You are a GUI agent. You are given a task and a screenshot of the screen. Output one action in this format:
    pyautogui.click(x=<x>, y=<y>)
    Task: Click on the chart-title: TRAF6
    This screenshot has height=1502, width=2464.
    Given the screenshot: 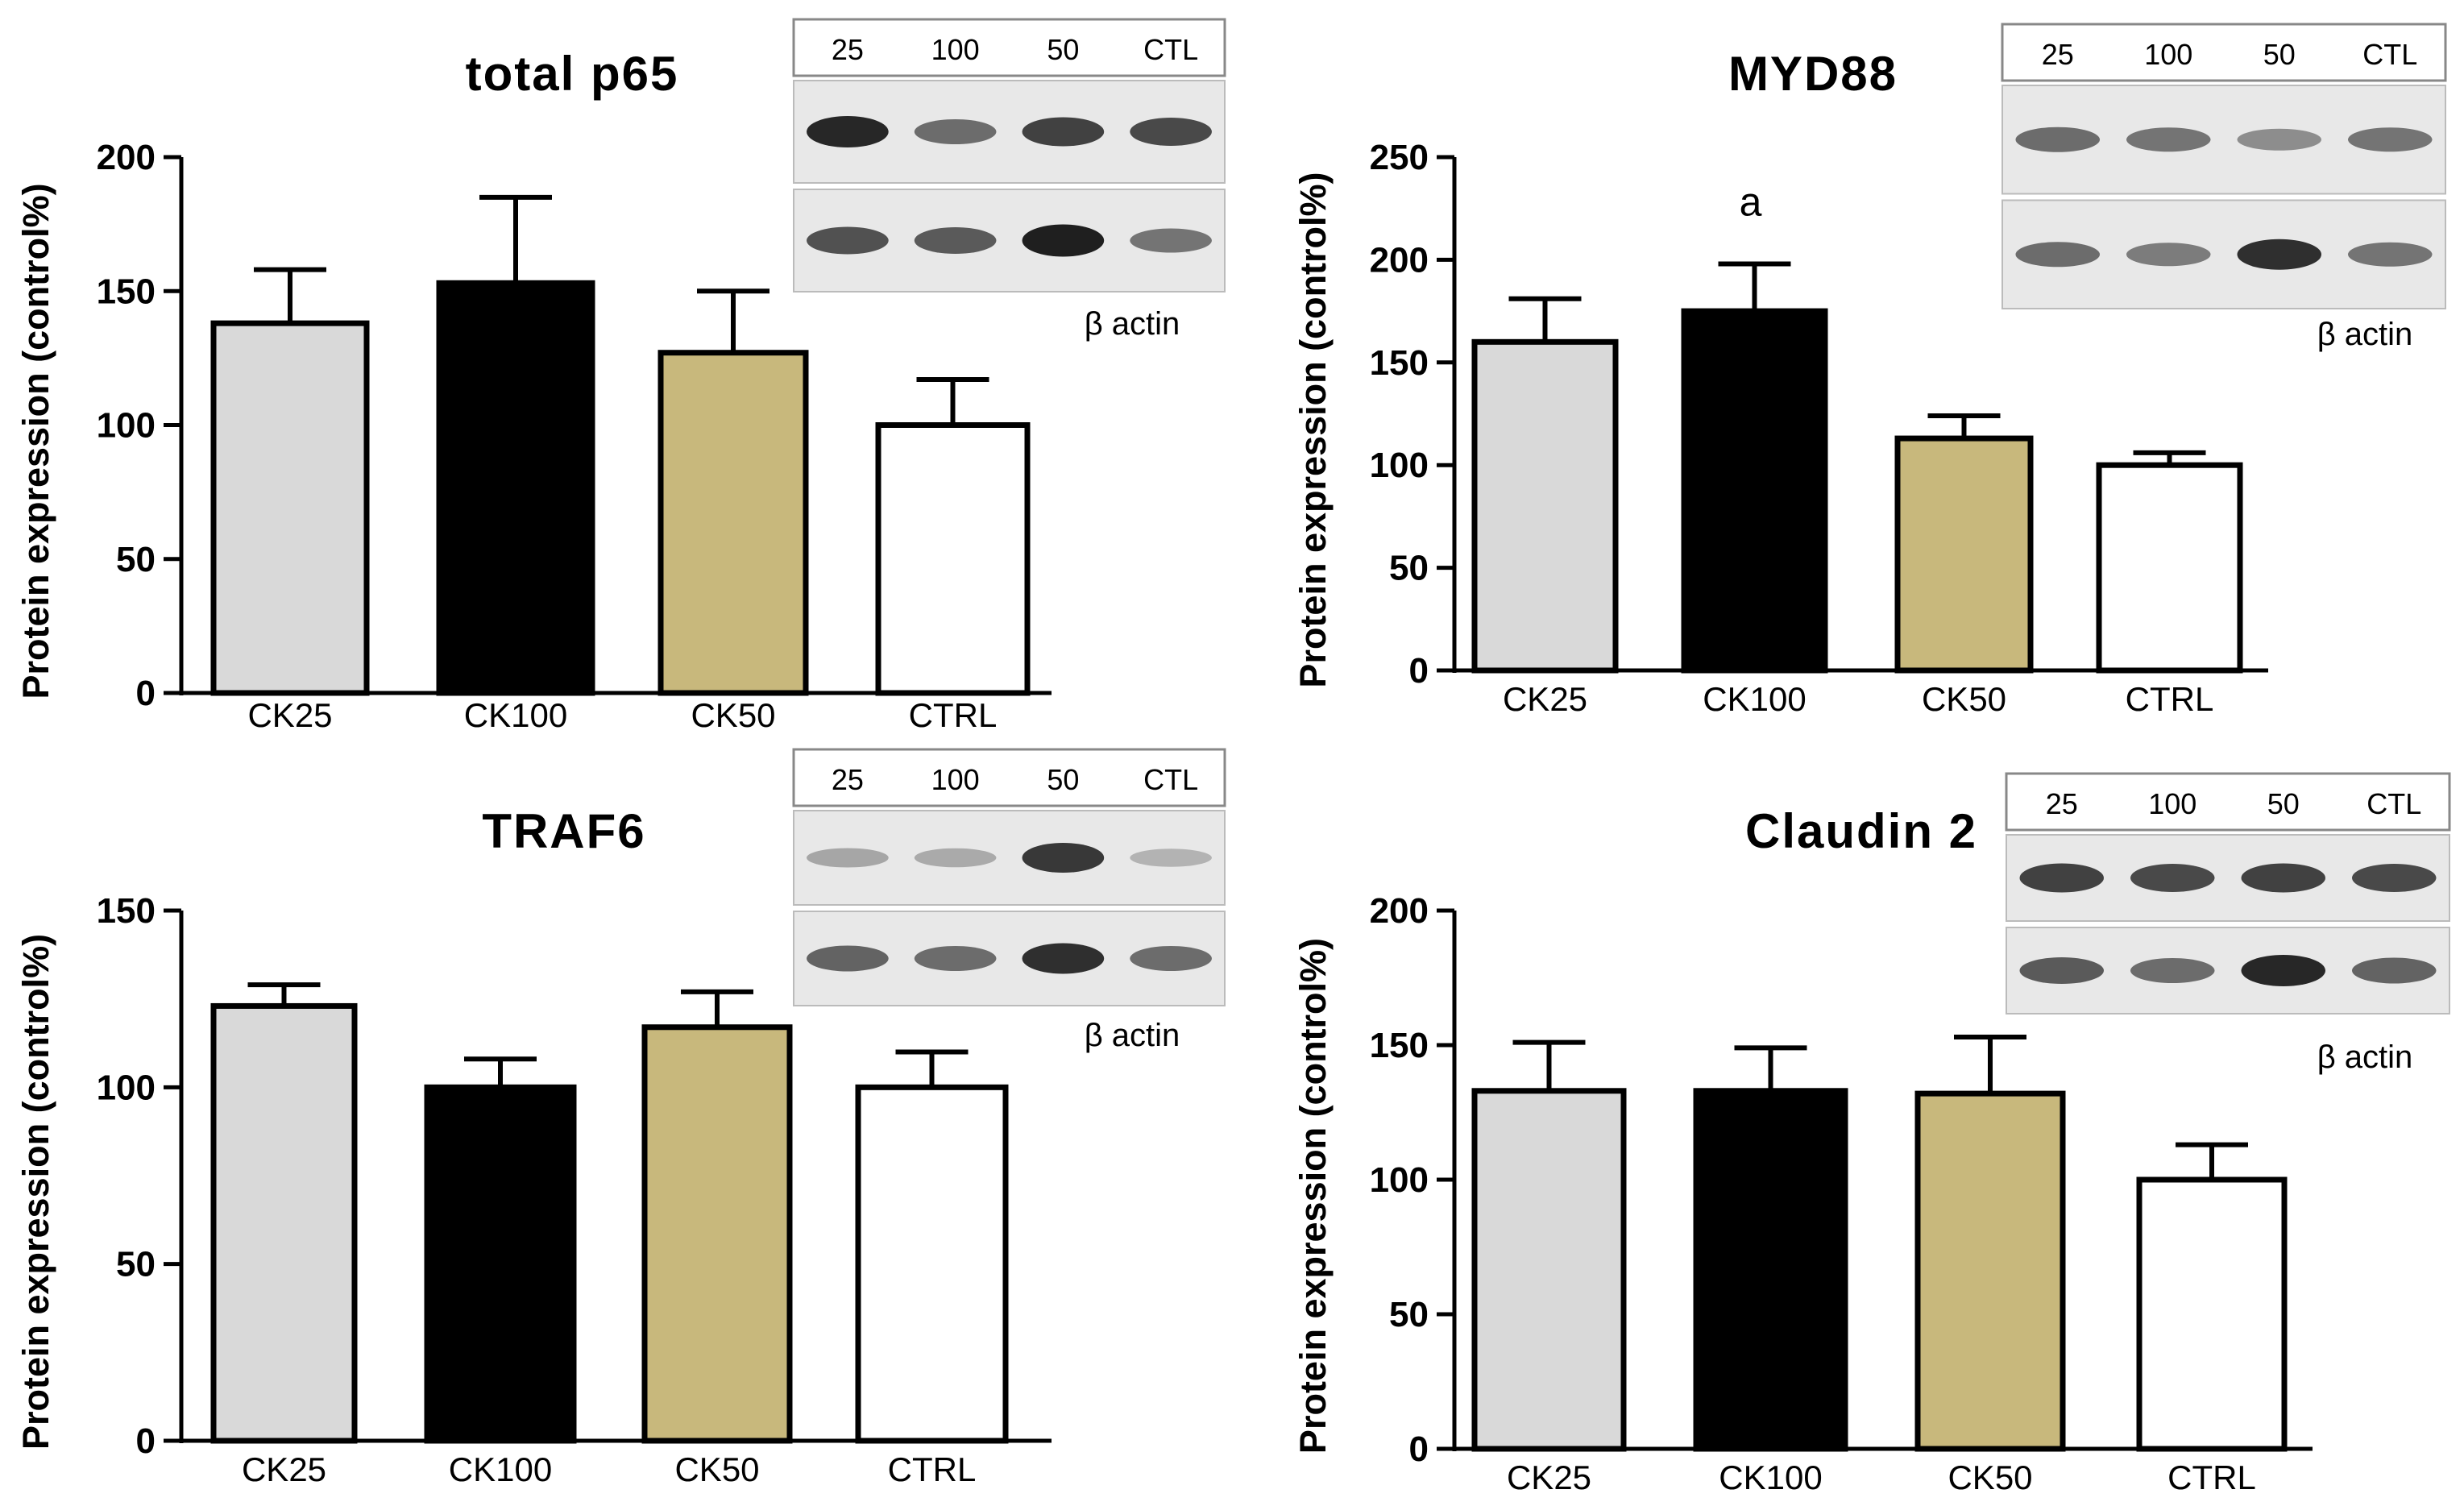 What is the action you would take?
    pyautogui.click(x=563, y=831)
    